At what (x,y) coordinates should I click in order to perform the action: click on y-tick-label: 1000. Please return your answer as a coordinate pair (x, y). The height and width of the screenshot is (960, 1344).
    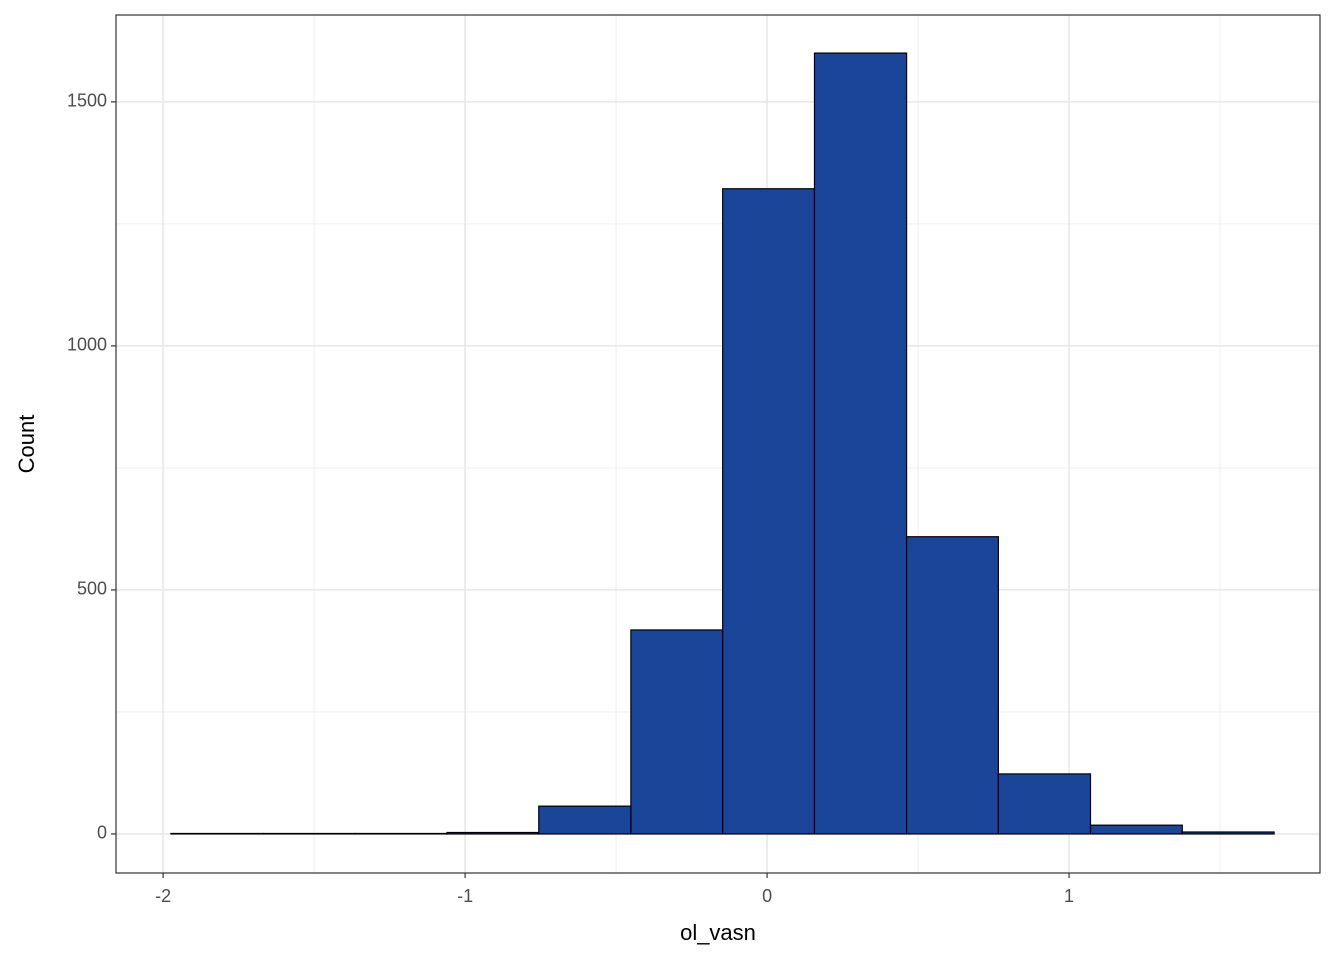
    Looking at the image, I should click on (87, 345).